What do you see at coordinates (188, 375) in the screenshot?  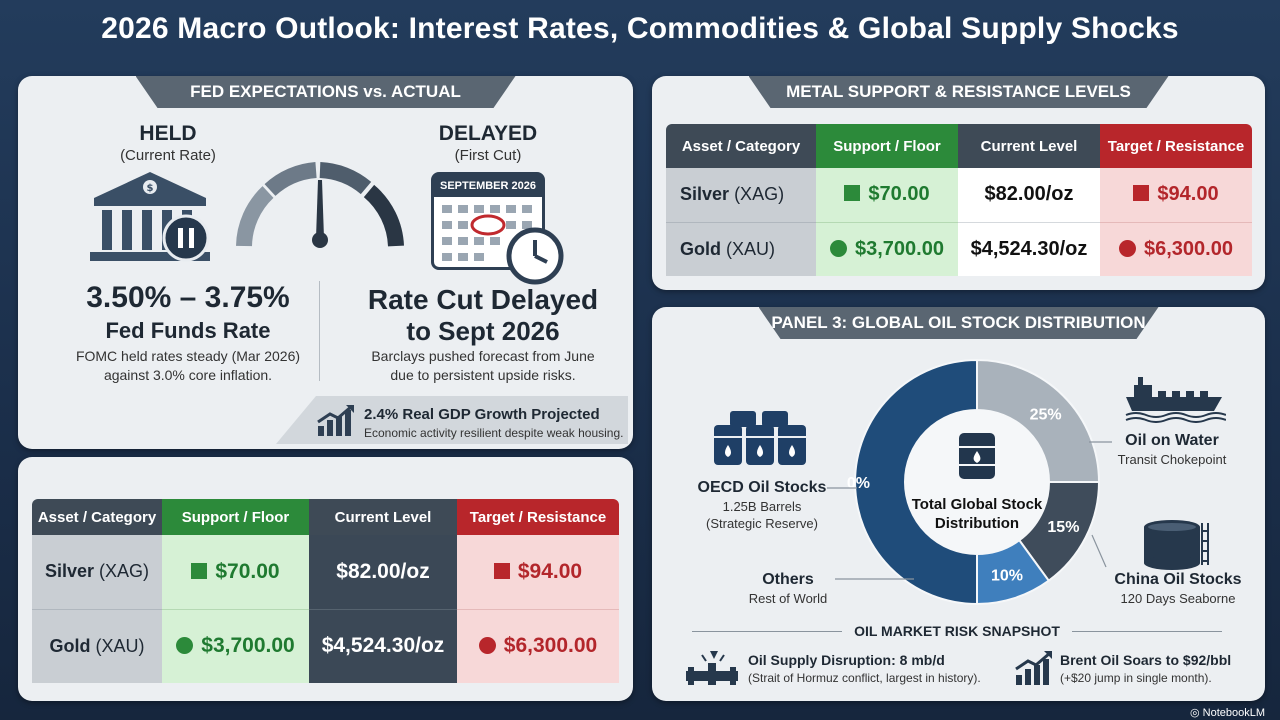 I see `held-desc-2: against 3.0% core inflation.` at bounding box center [188, 375].